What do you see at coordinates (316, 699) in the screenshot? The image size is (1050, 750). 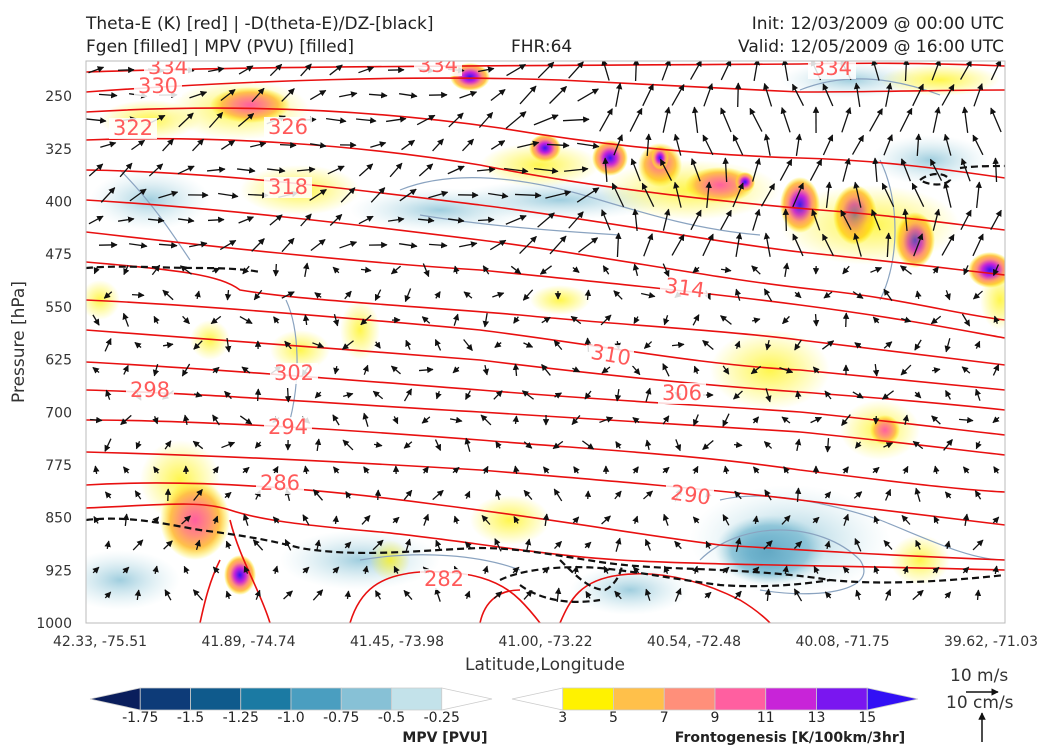 I see `colorbar-segment` at bounding box center [316, 699].